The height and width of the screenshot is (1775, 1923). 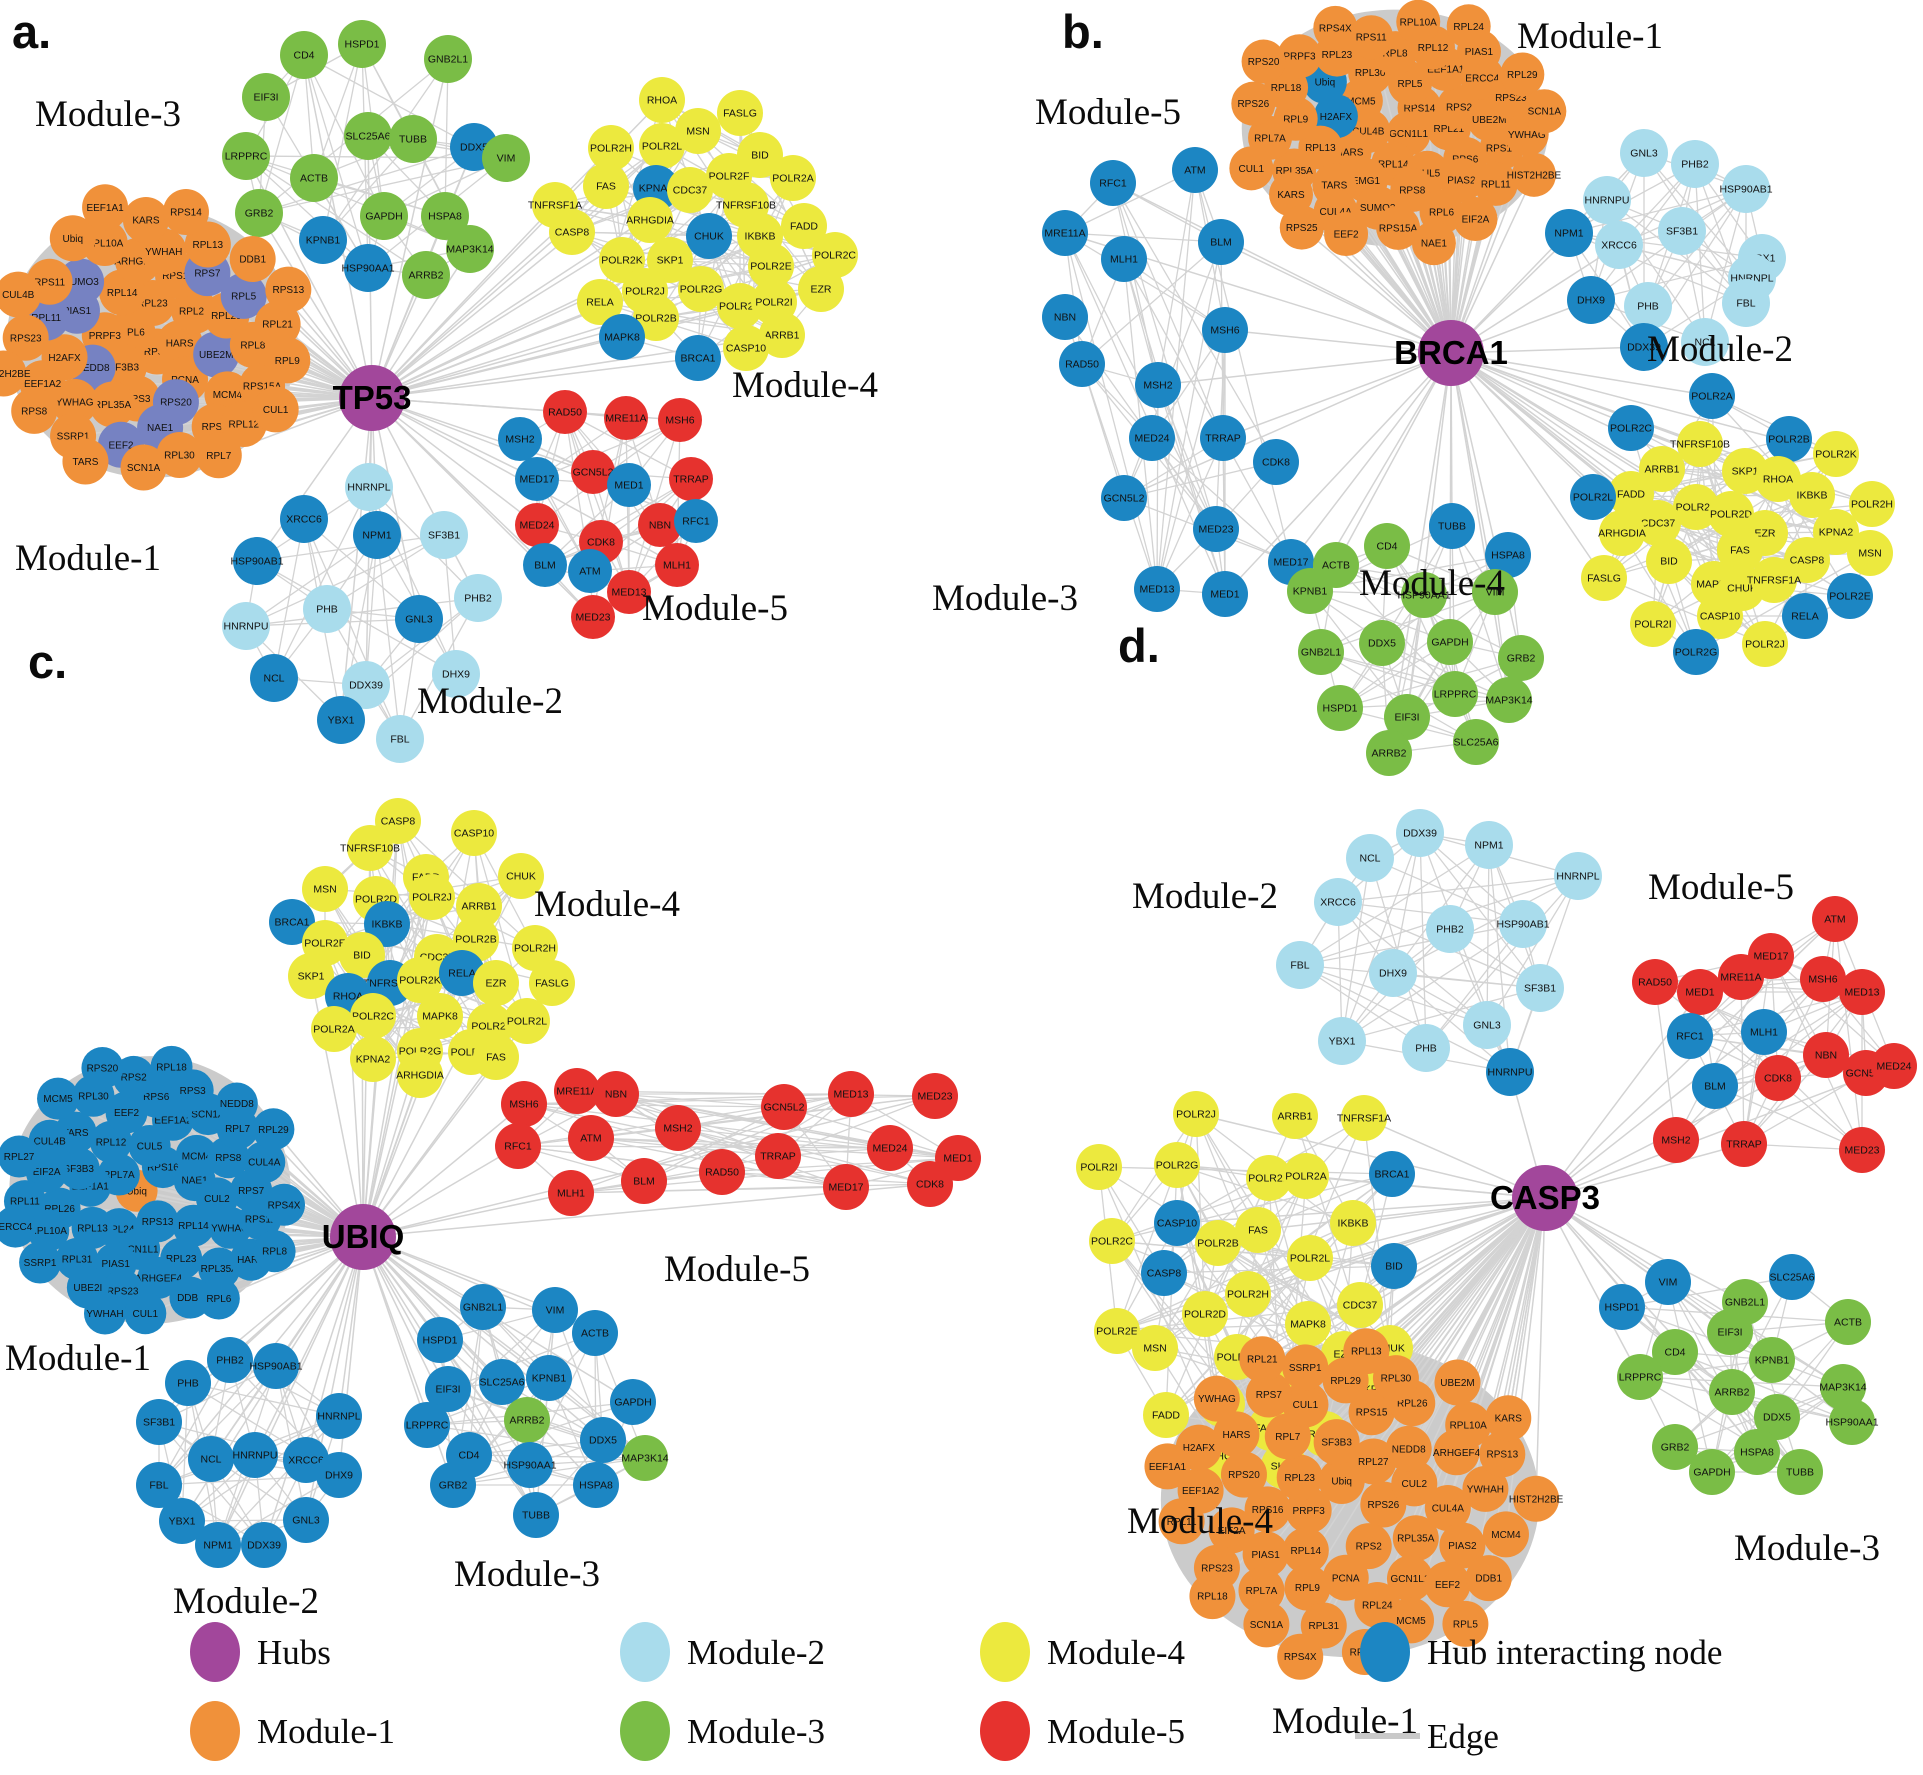 I want to click on node-MED17: MED17, so click(x=846, y=1187).